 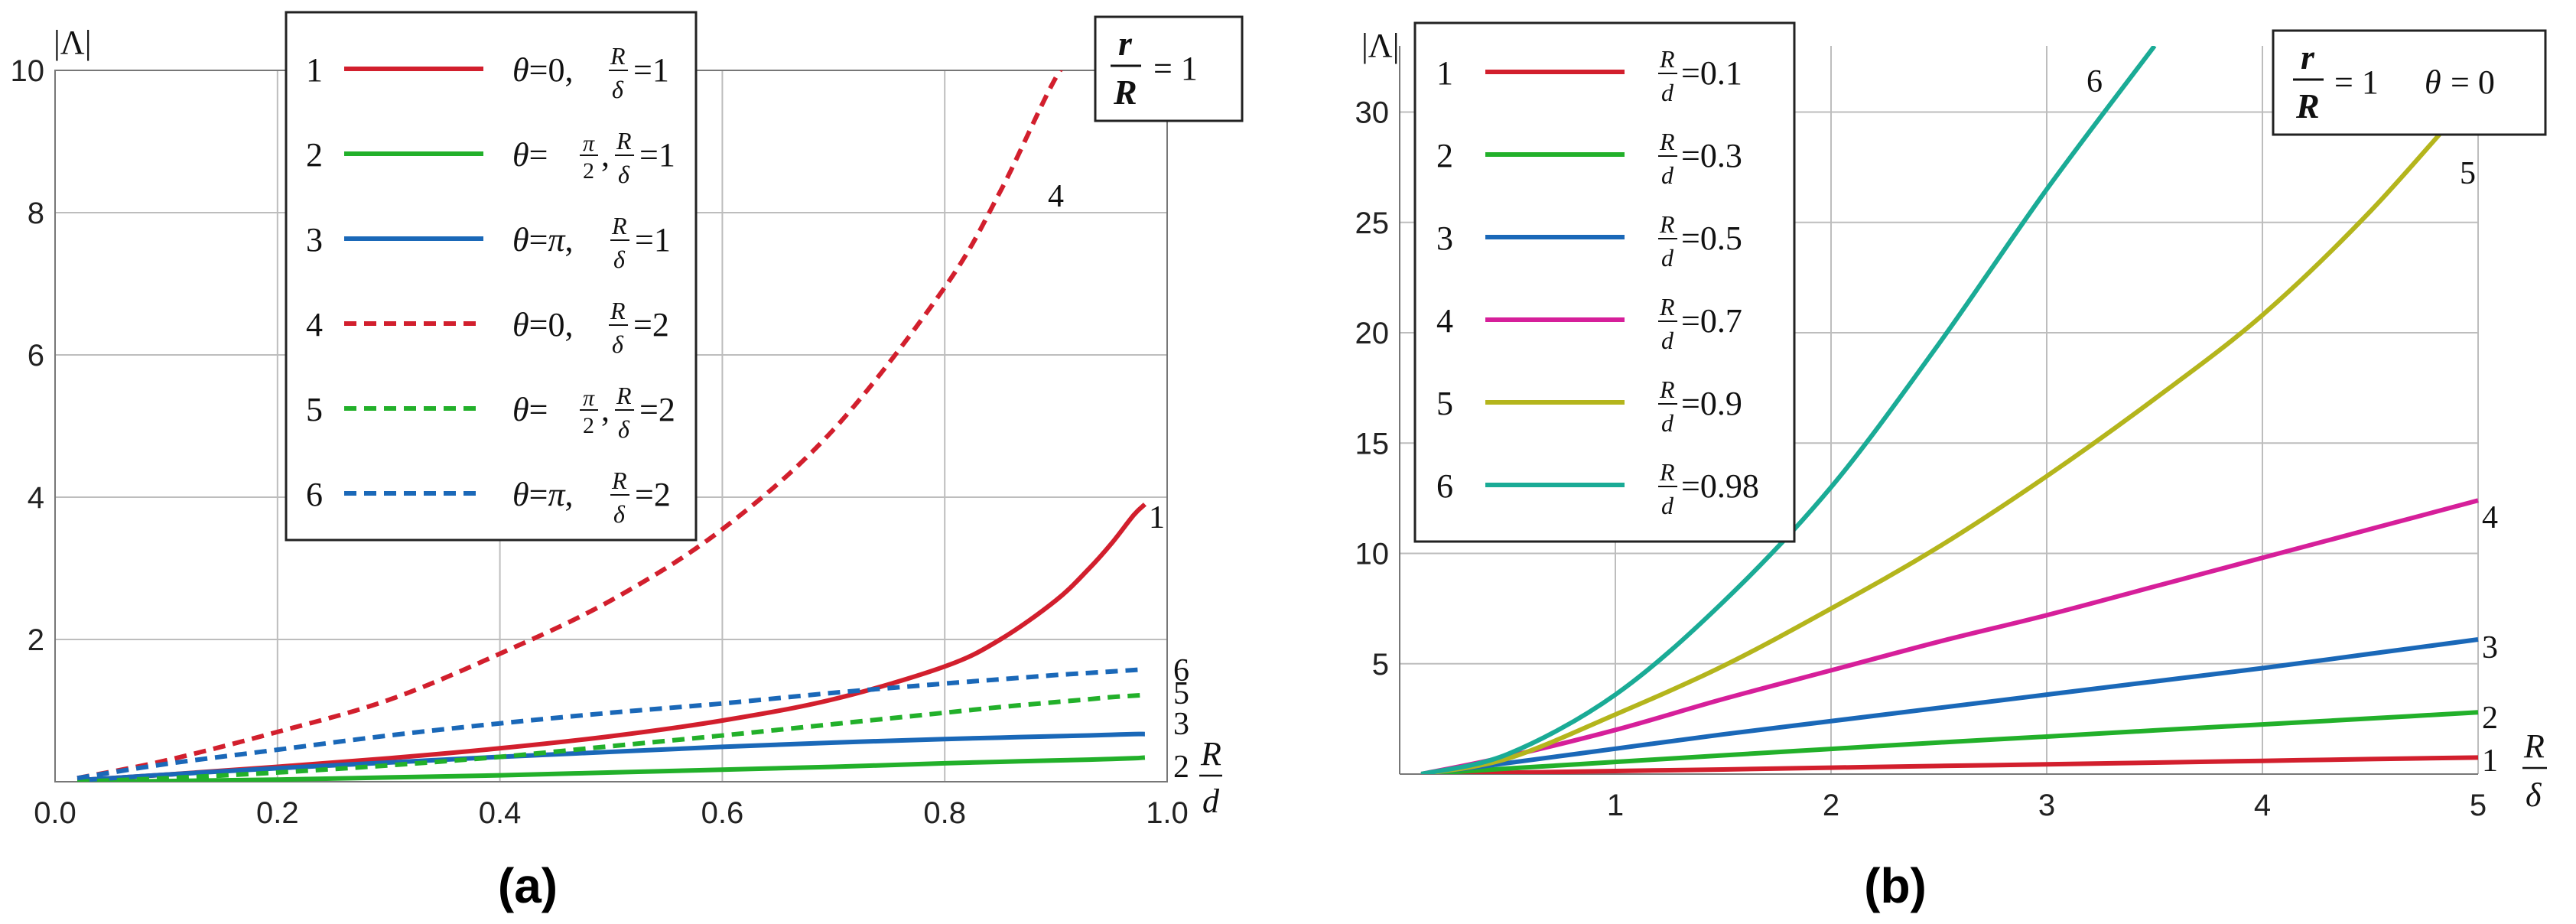 I want to click on svg-text: 1, so click(x=1444, y=73).